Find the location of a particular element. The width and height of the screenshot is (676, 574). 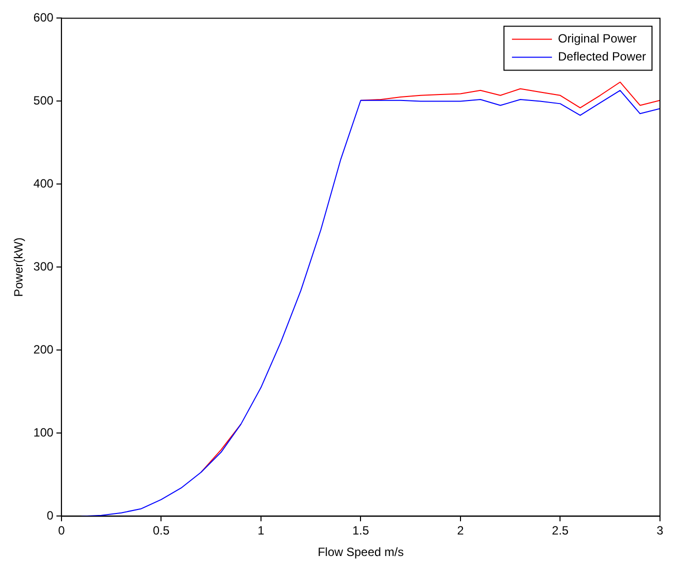

y-tick-label: 200 is located at coordinates (43, 349).